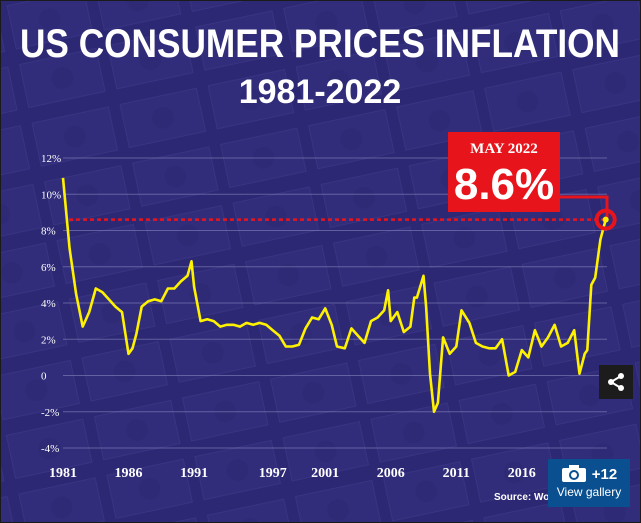  What do you see at coordinates (48, 304) in the screenshot?
I see `y-tick-label: 4%` at bounding box center [48, 304].